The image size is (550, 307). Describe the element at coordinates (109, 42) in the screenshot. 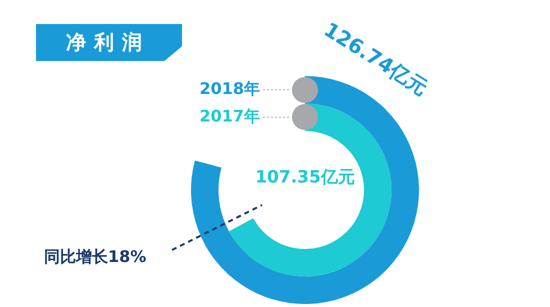

I see `text: 净利润` at that location.